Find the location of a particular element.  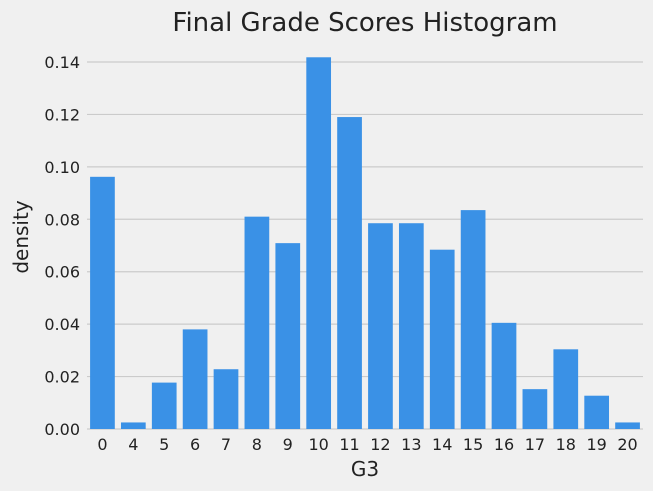

x-tick-label: 16 is located at coordinates (504, 444).